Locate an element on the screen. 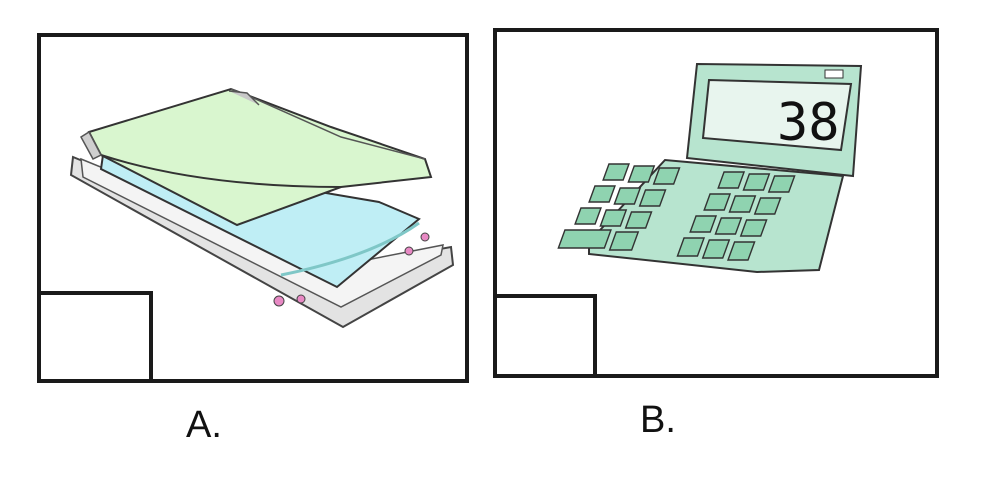 The height and width of the screenshot is (480, 992). calculator-display: 38 is located at coordinates (808, 123).